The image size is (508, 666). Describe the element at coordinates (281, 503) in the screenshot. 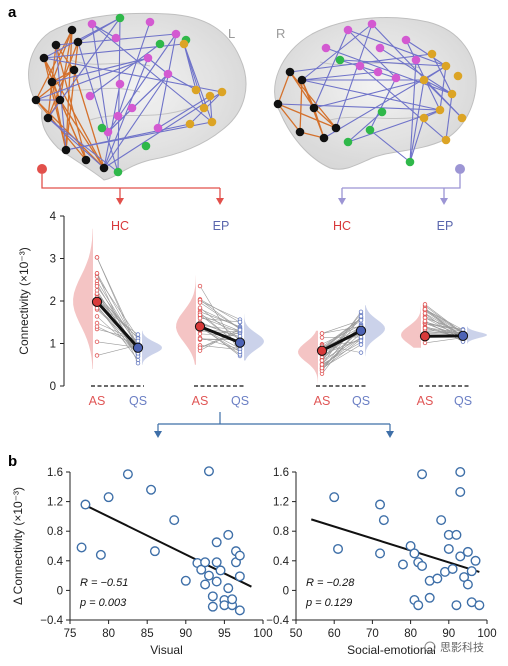

I see `scatter-social-y-tick-label: 1.2` at that location.